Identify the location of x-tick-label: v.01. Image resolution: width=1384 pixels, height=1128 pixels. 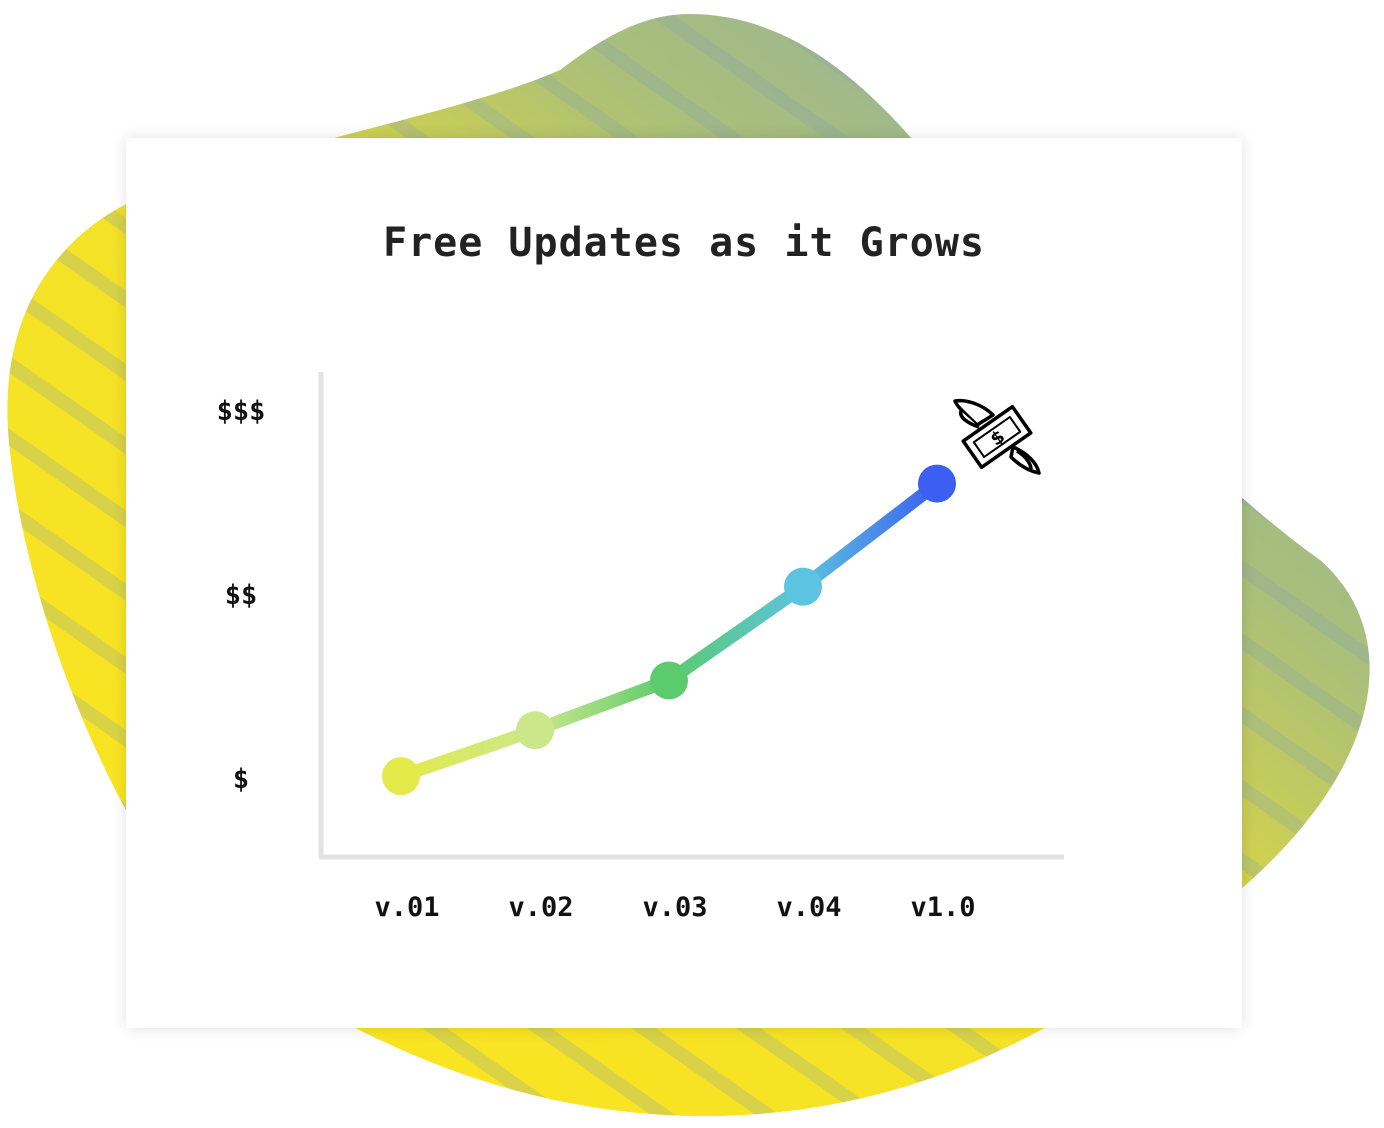
(406, 907).